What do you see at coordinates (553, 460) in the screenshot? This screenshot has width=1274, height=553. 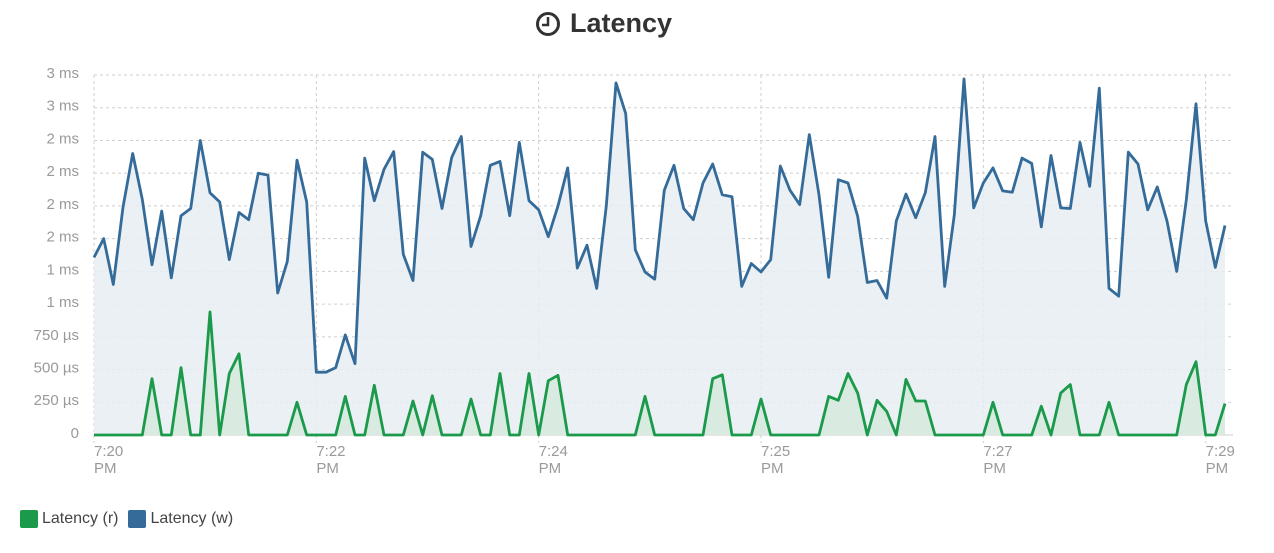 I see `x-tick-label: 7:24 PM` at bounding box center [553, 460].